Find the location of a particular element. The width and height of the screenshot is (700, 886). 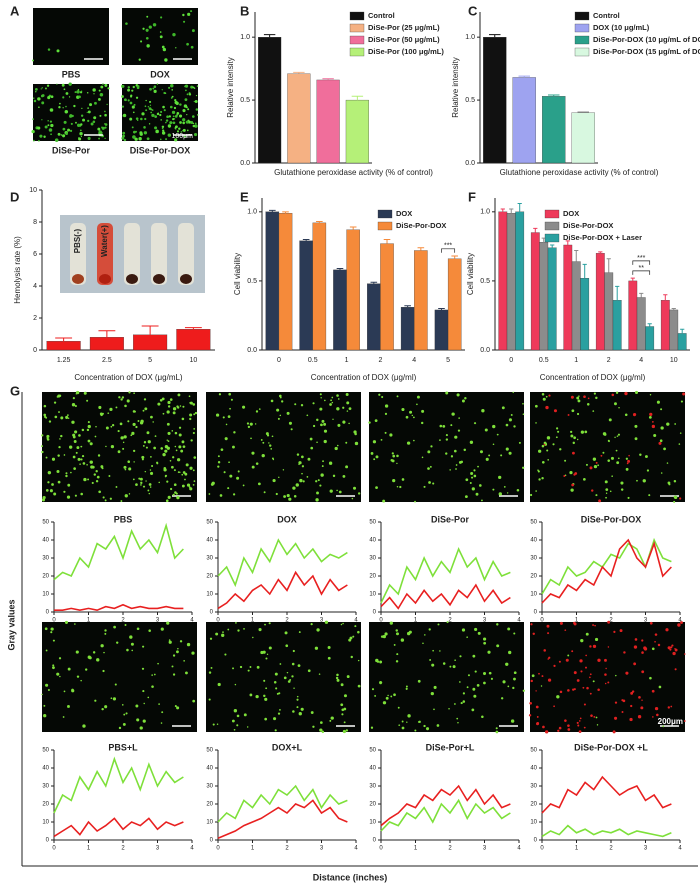

legend-label: DiSe-Por (25 μg/mL) is located at coordinates (404, 27).